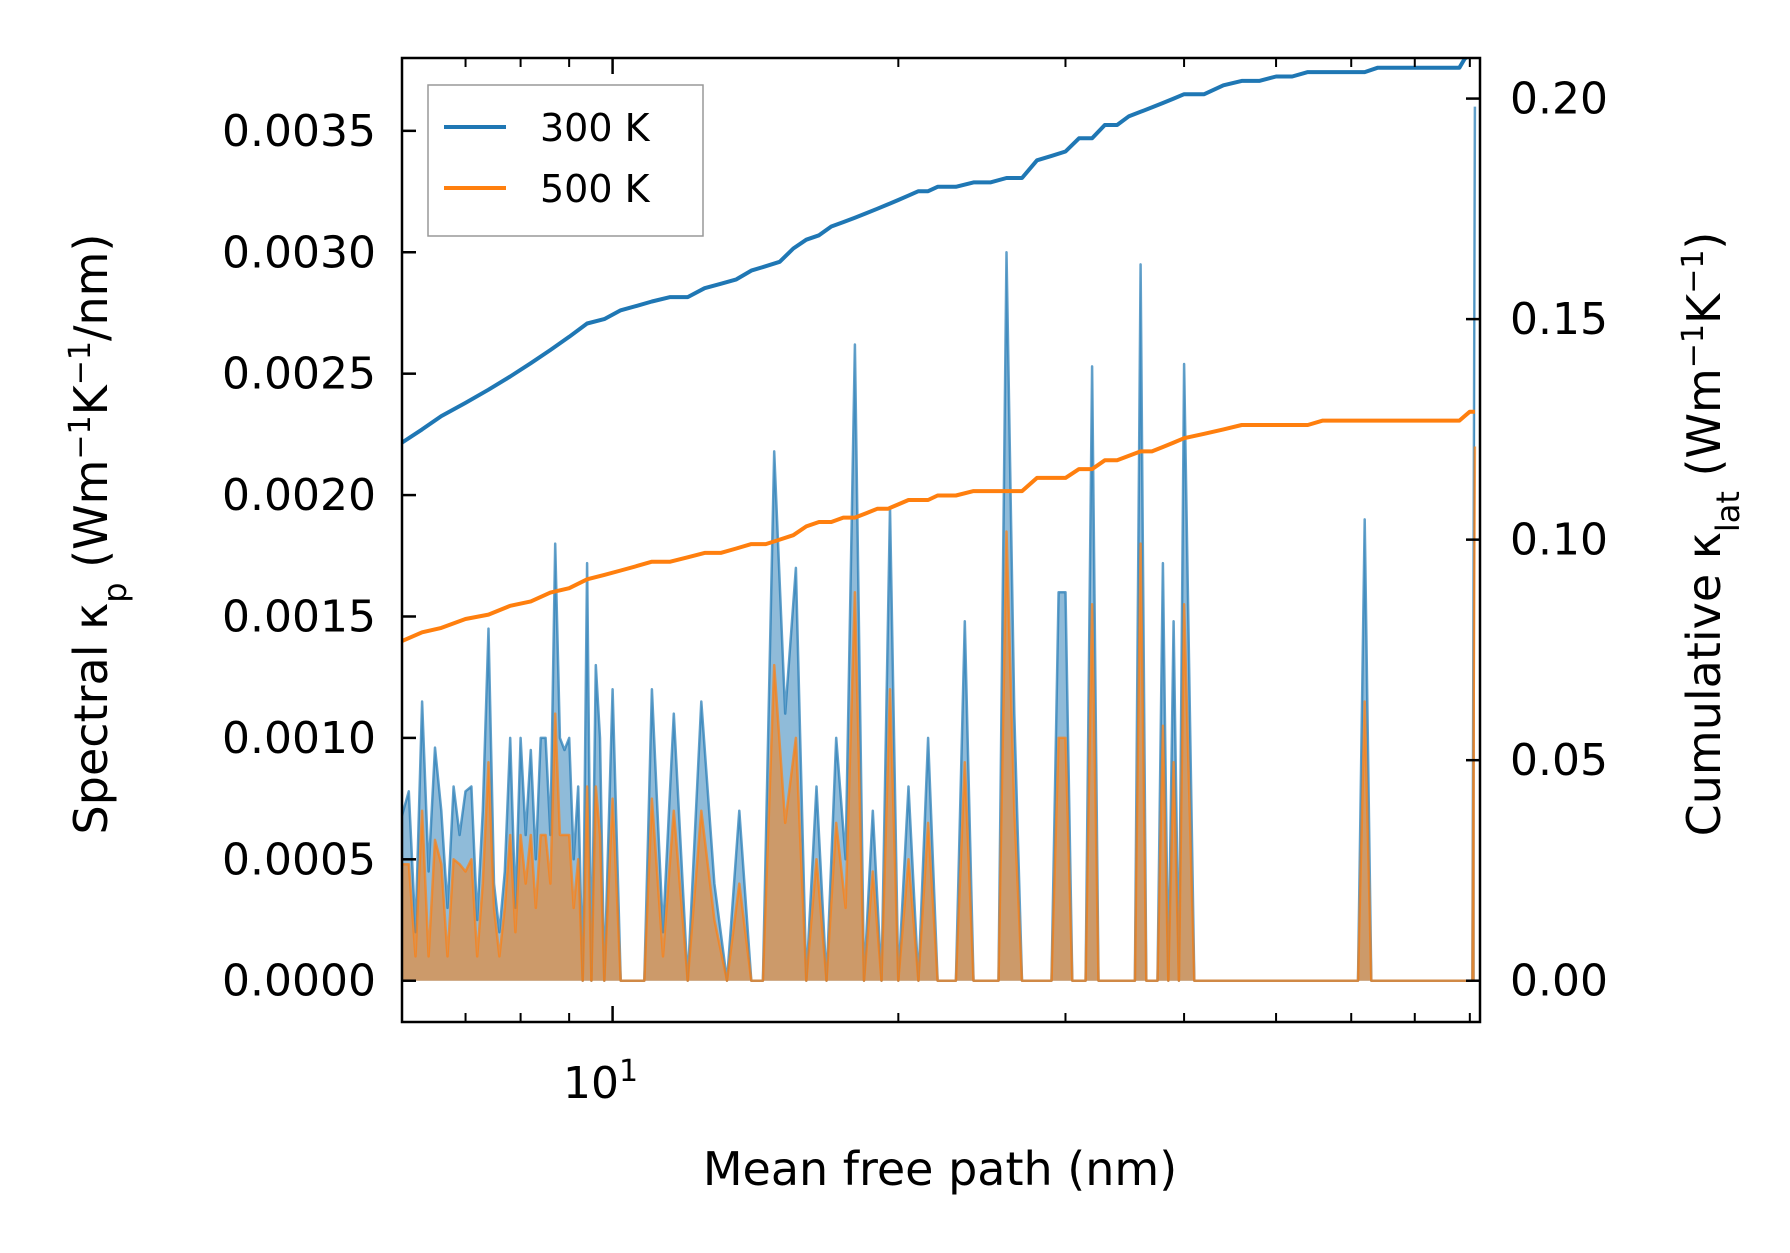 This screenshot has width=1790, height=1253. I want to click on legend-label-500k: 500 K, so click(595, 189).